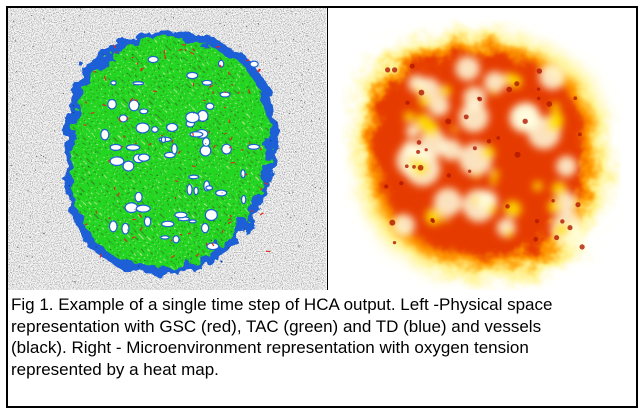  What do you see at coordinates (467, 68) in the screenshot?
I see `hotspot` at bounding box center [467, 68].